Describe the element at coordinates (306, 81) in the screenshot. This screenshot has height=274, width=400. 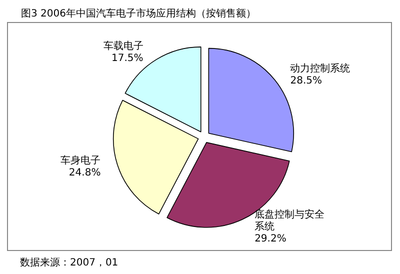
I see `data-label: 28.5%` at that location.